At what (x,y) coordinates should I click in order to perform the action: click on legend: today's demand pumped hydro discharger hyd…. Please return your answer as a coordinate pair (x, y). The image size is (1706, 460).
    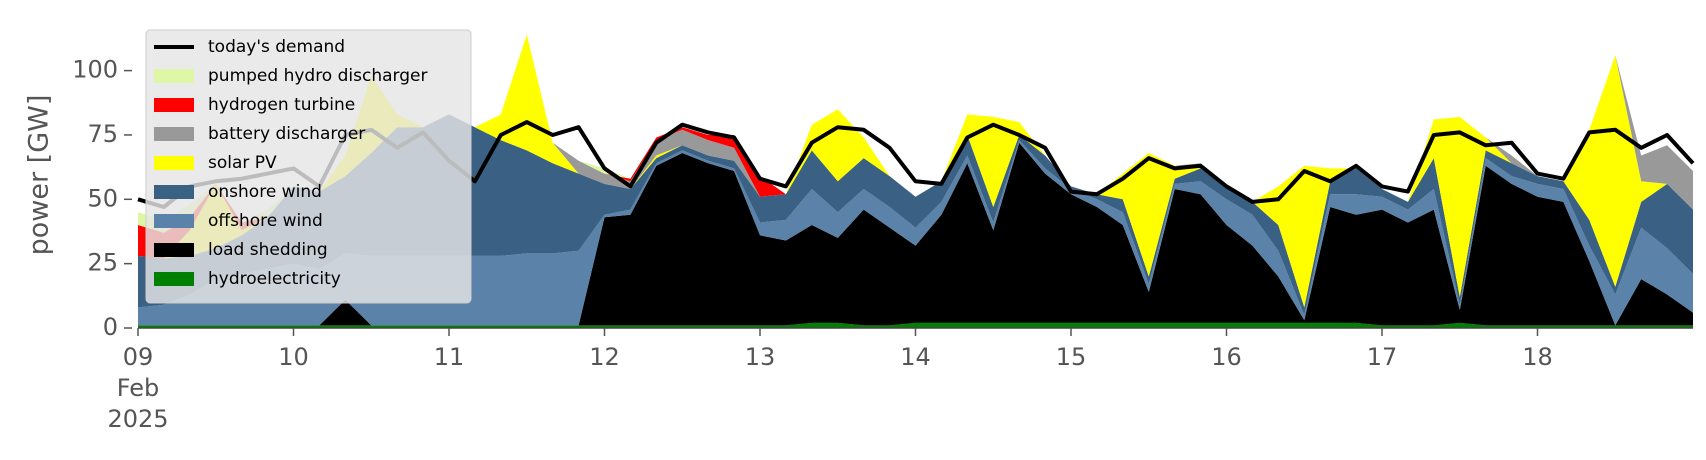
    Looking at the image, I should click on (308, 166).